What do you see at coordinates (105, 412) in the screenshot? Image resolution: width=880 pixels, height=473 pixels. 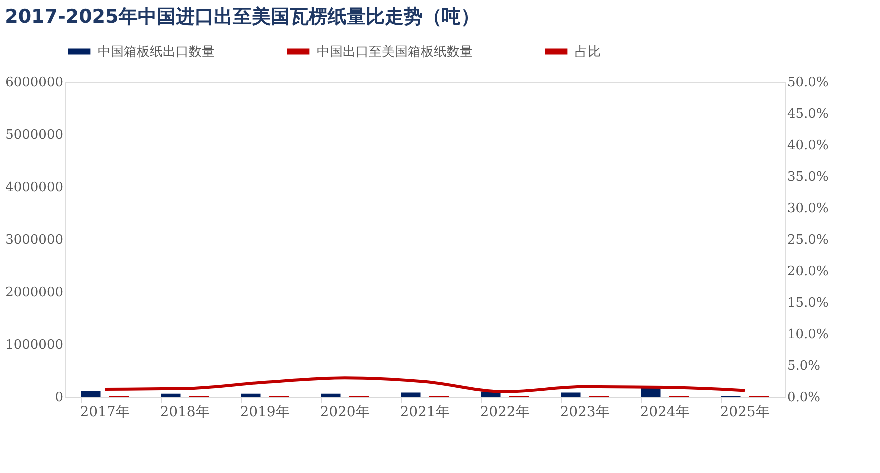 I see `x-tick-label: 2017年` at bounding box center [105, 412].